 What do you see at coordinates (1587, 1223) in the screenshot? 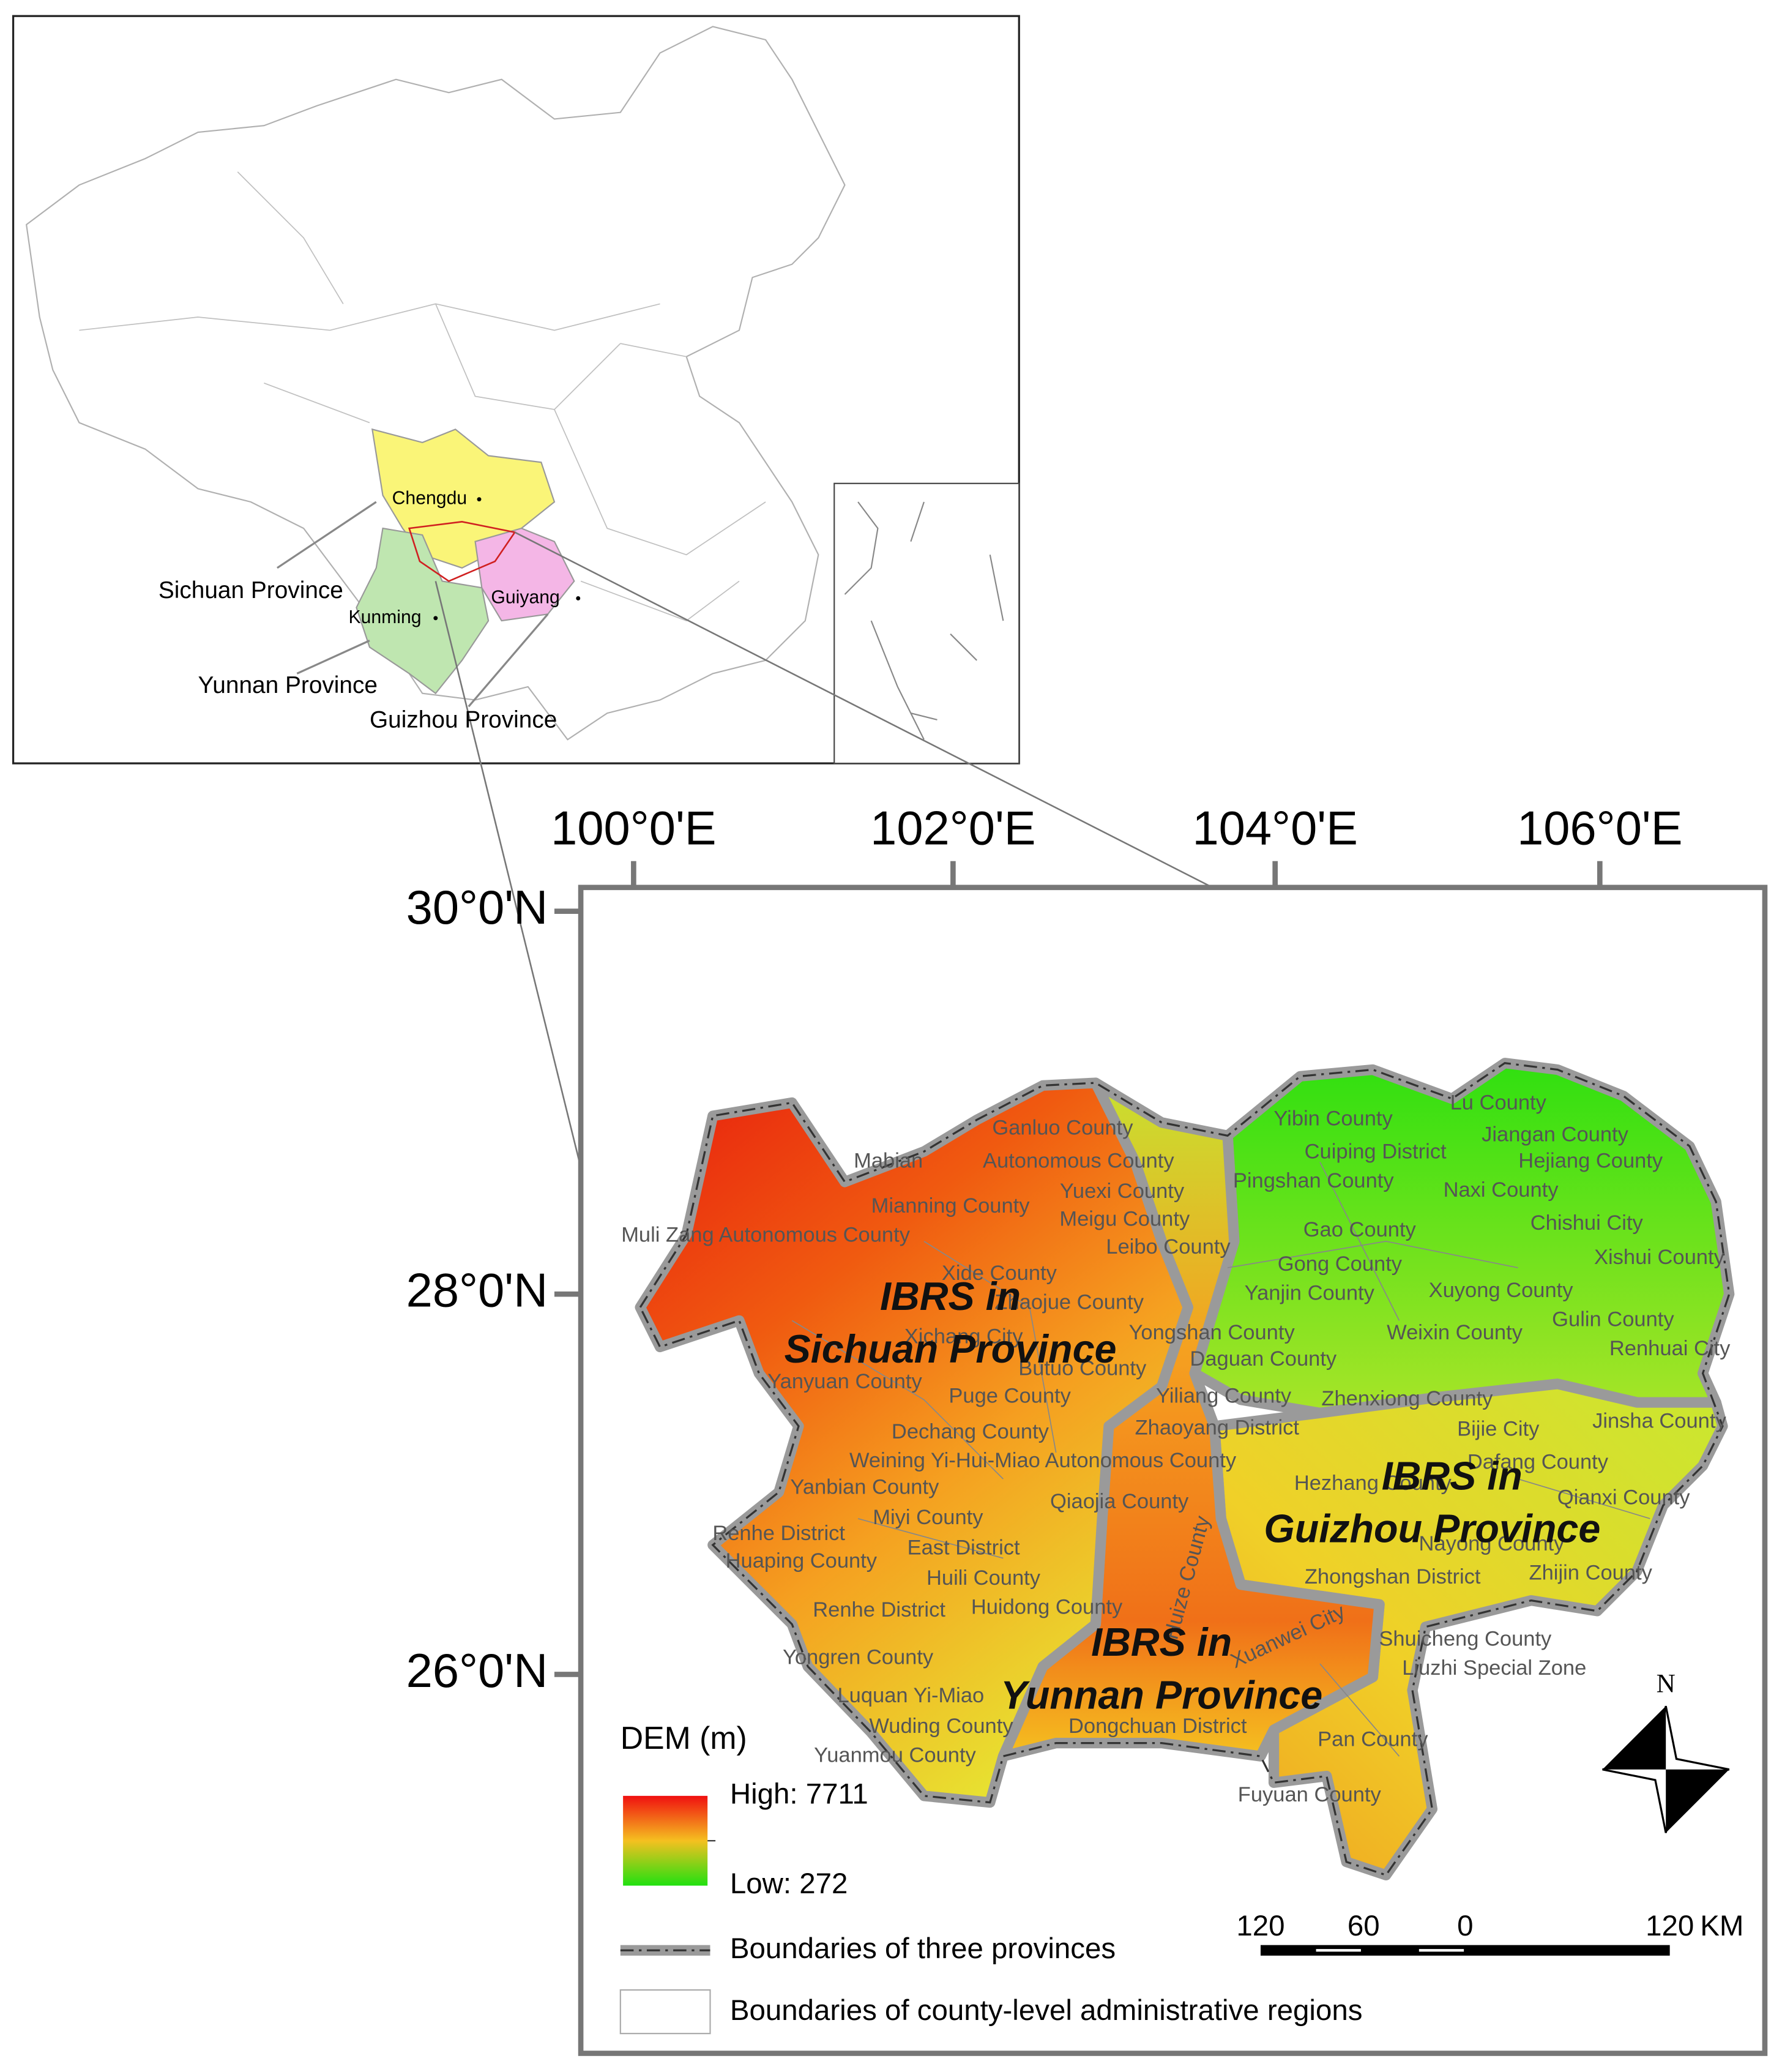
I see `county-label: Chishui City` at bounding box center [1587, 1223].